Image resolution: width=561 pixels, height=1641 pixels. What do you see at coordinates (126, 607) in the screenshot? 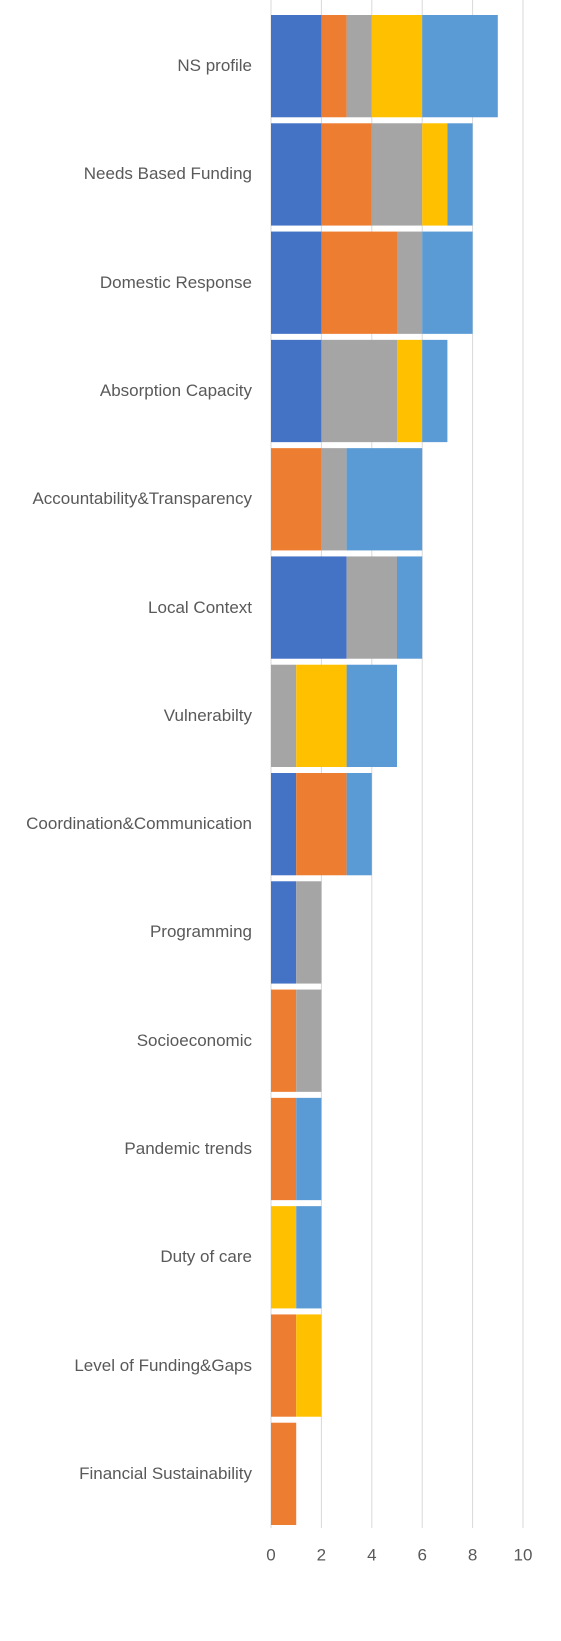
I see `category-label: Local Context` at bounding box center [126, 607].